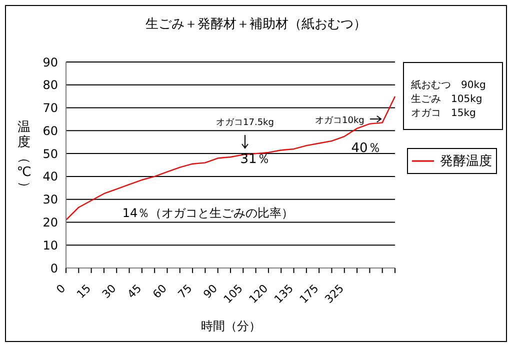 Image resolution: width=512 pixels, height=349 pixels. Describe the element at coordinates (231, 326) in the screenshot. I see `x-axis-title: 時間（分）` at that location.